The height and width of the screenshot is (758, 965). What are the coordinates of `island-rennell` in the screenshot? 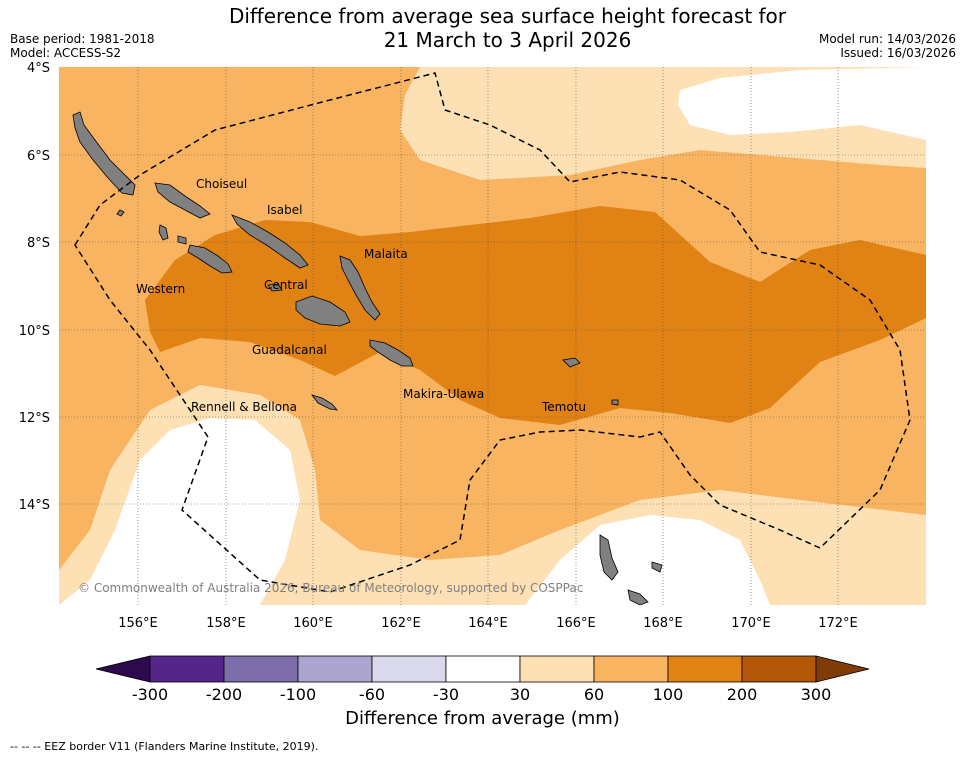 It's located at (324, 402).